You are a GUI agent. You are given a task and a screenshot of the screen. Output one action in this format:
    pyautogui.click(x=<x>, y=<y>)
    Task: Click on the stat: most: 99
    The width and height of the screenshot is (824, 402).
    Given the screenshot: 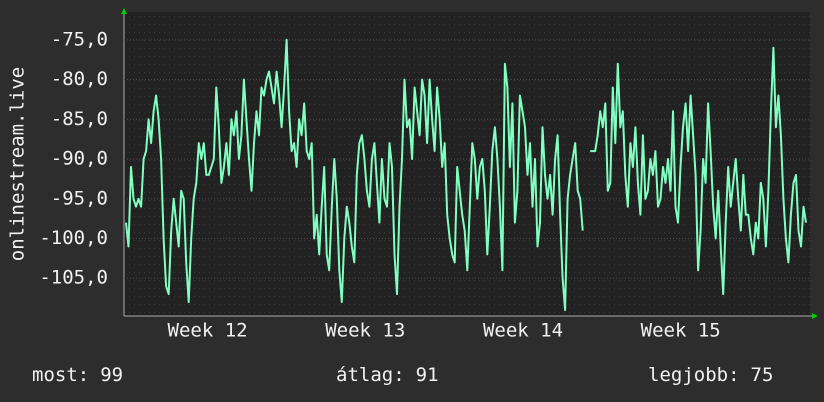 What is the action you would take?
    pyautogui.click(x=77, y=375)
    